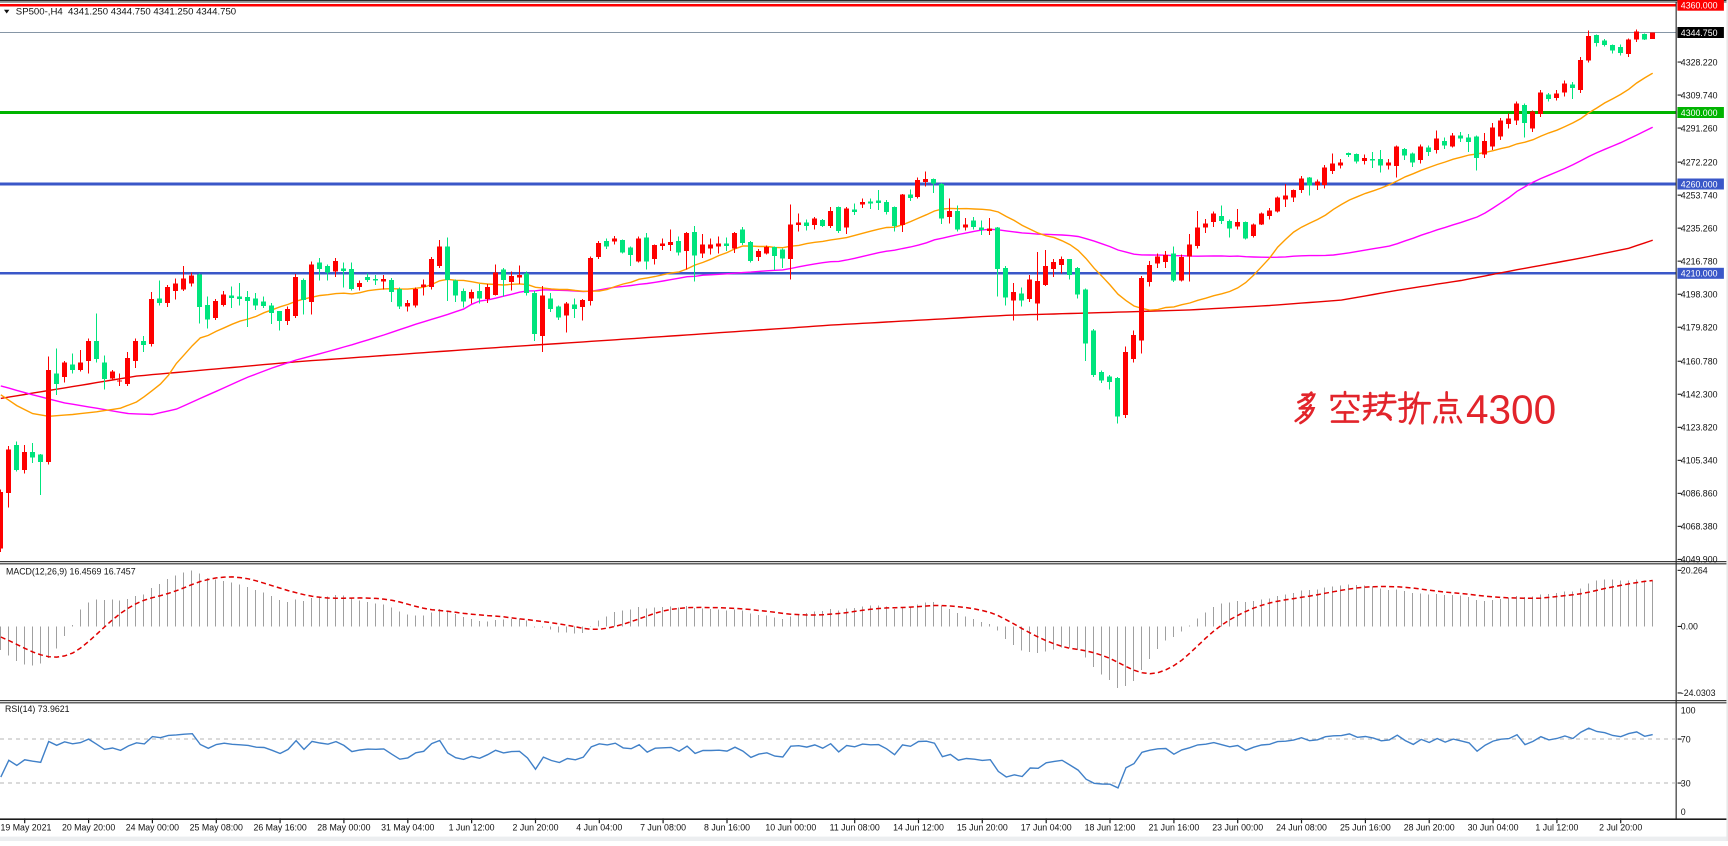  I want to click on svg-text: 24 Jun 08:00, so click(1301, 828).